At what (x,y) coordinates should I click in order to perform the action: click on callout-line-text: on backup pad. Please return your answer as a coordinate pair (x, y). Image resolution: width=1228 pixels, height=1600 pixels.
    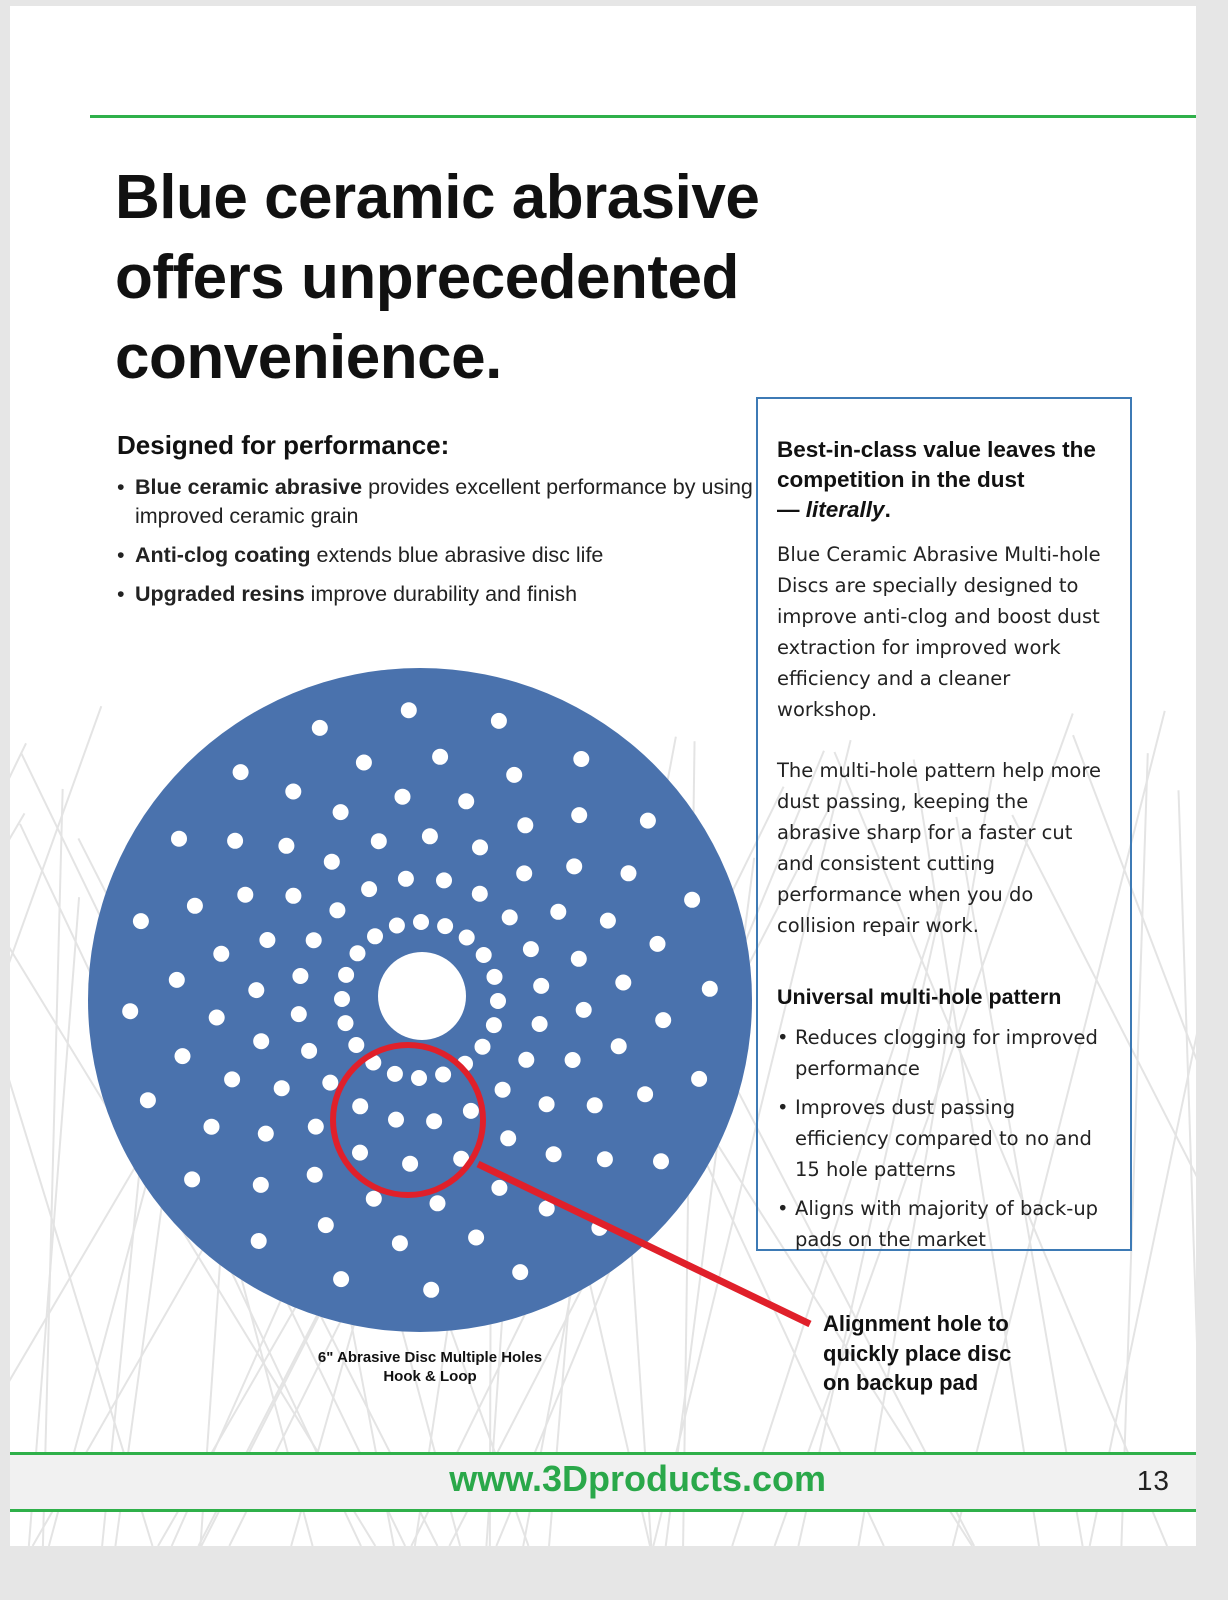
    Looking at the image, I should click on (901, 1382).